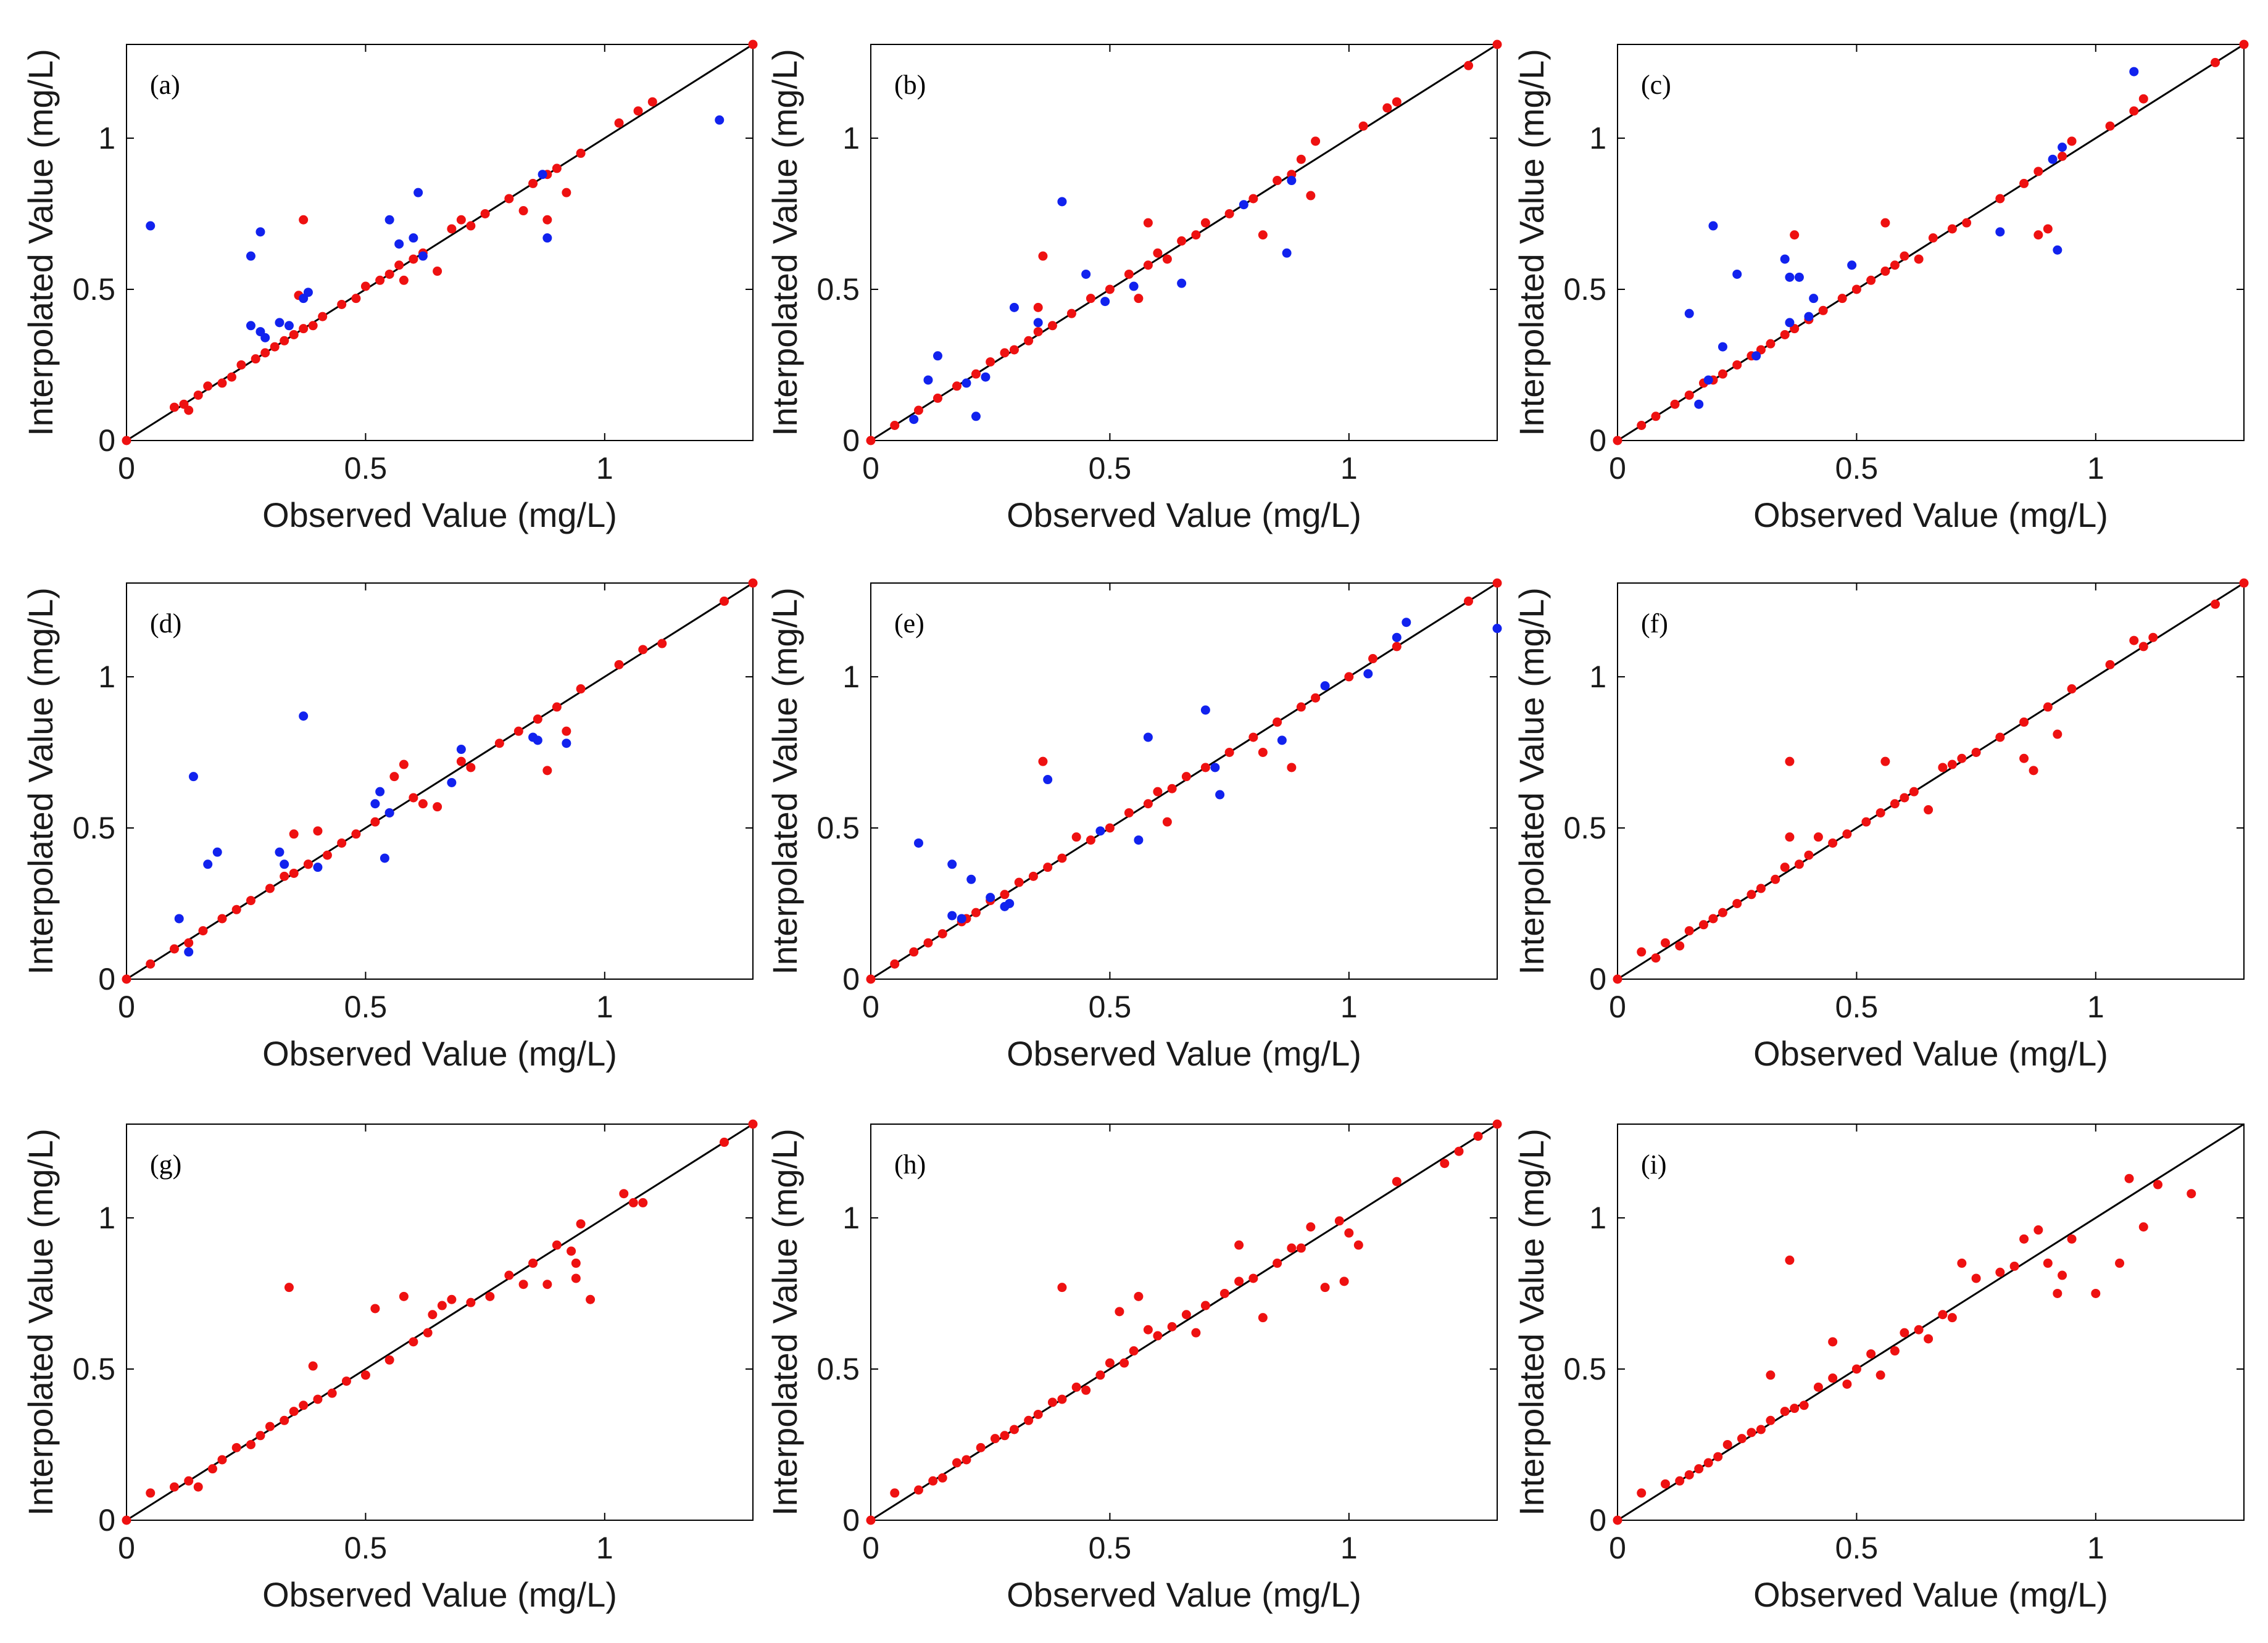  Describe the element at coordinates (1597, 1218) in the screenshot. I see `y-tick-label: 1` at that location.